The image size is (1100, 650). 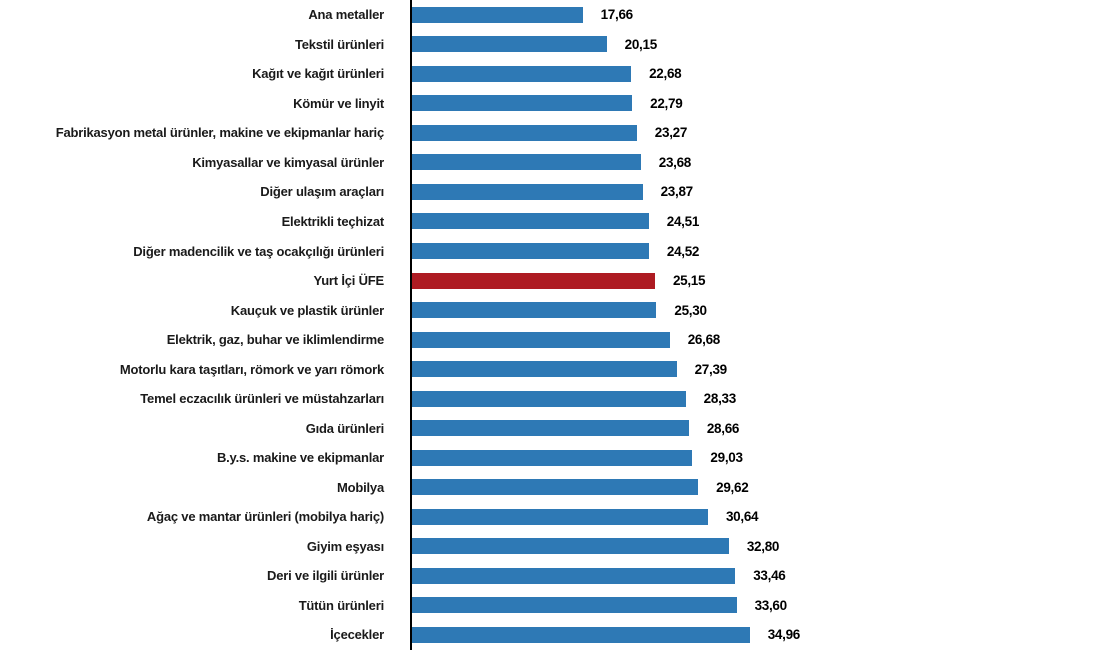 I want to click on category-label: Kimyasallar ve kimyasal ürünler, so click(x=288, y=162).